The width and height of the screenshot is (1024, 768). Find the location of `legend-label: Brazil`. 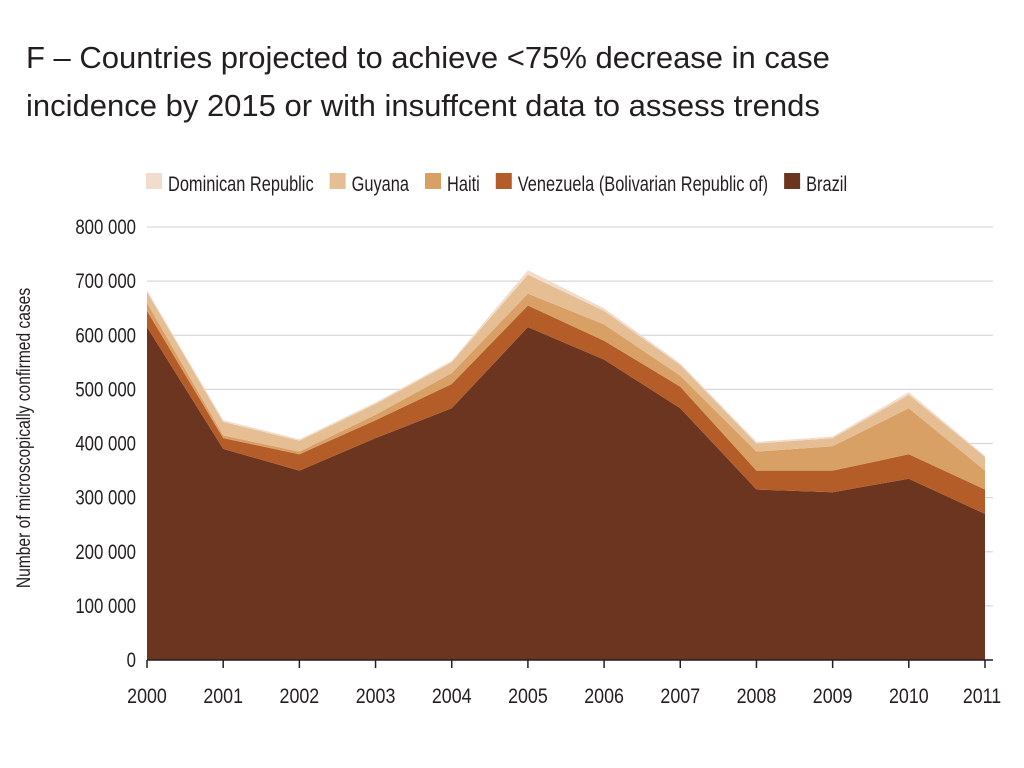

legend-label: Brazil is located at coordinates (826, 183).